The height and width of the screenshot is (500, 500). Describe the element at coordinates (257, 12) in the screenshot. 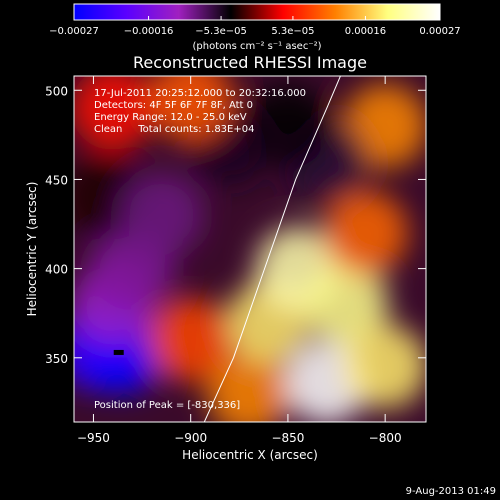

I see `colorbar` at that location.